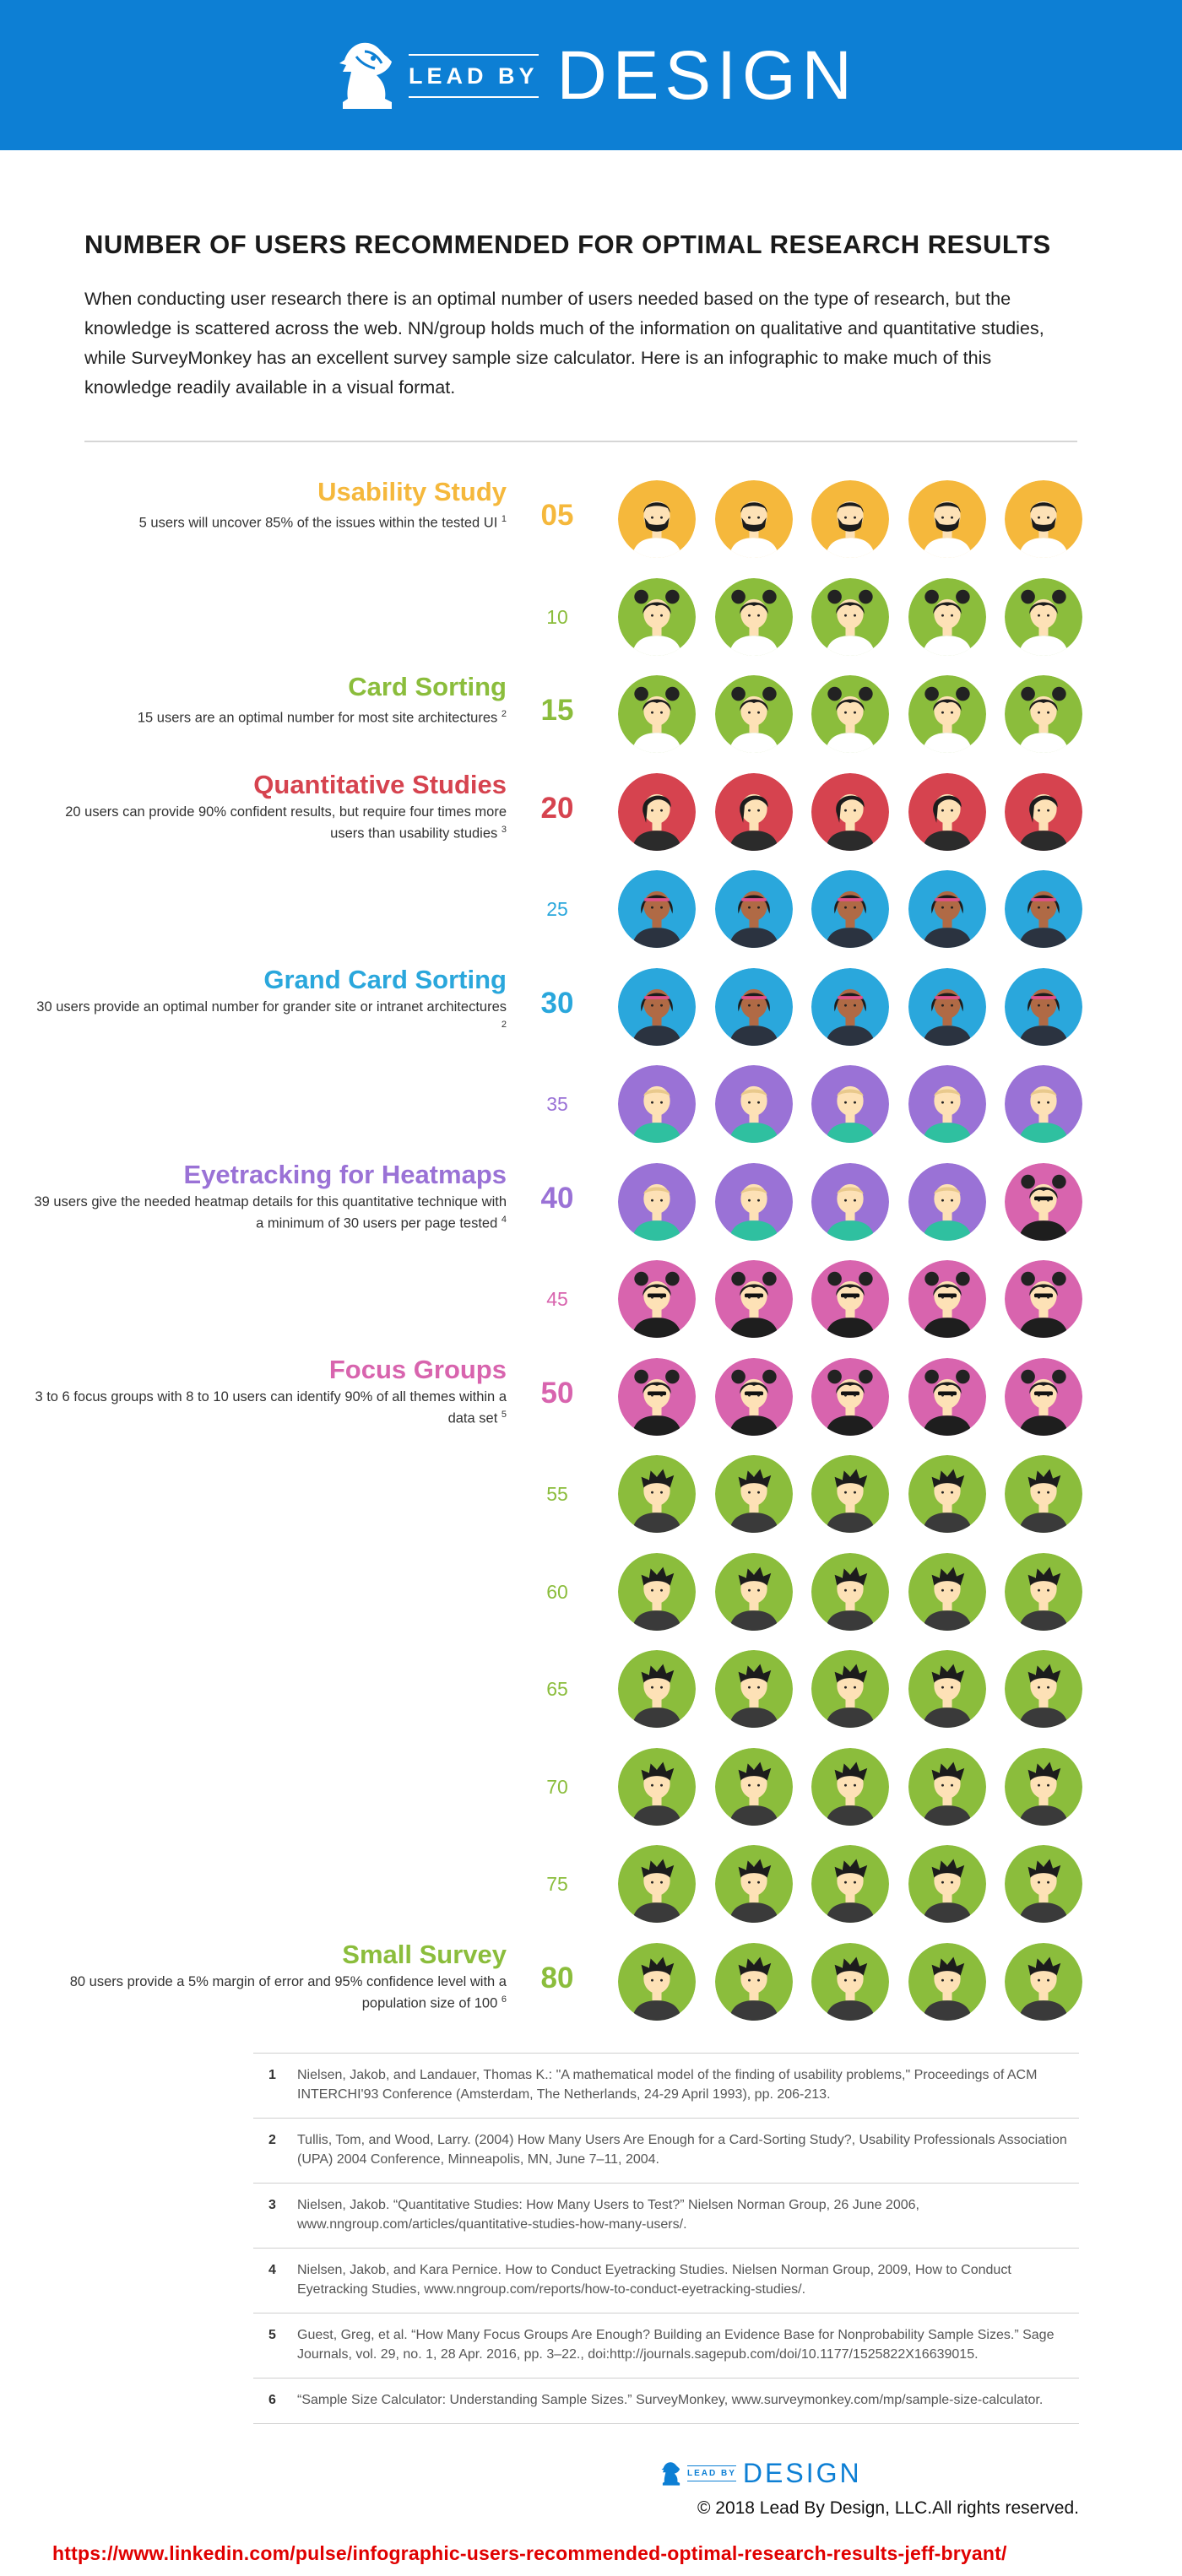 The image size is (1182, 2576). What do you see at coordinates (557, 710) in the screenshot?
I see `user-count: 15` at bounding box center [557, 710].